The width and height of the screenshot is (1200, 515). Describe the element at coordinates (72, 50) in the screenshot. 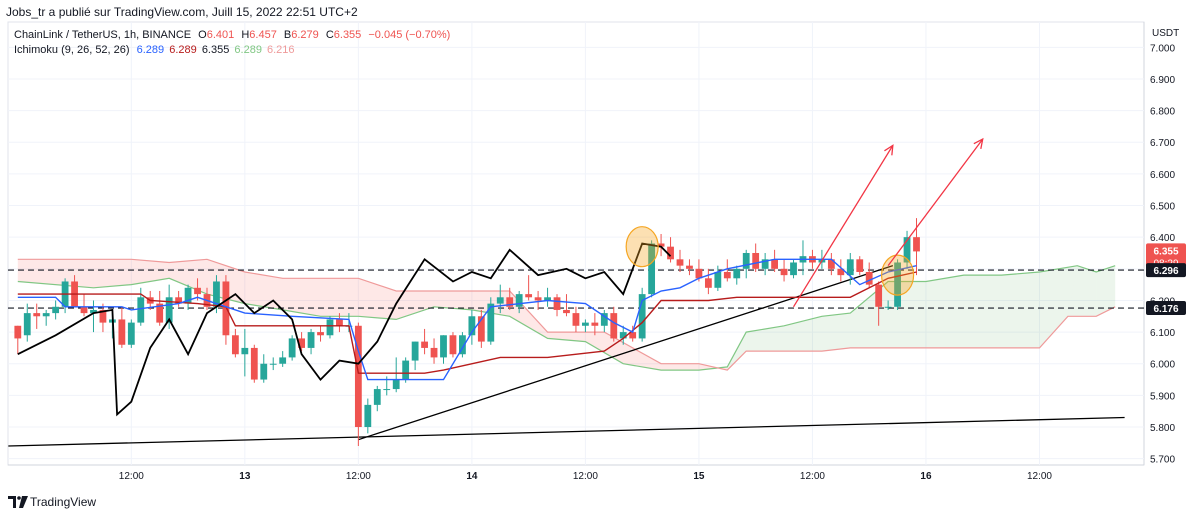

I see `indicator-name: Ichimoku (9, 26, 52, 26)` at that location.